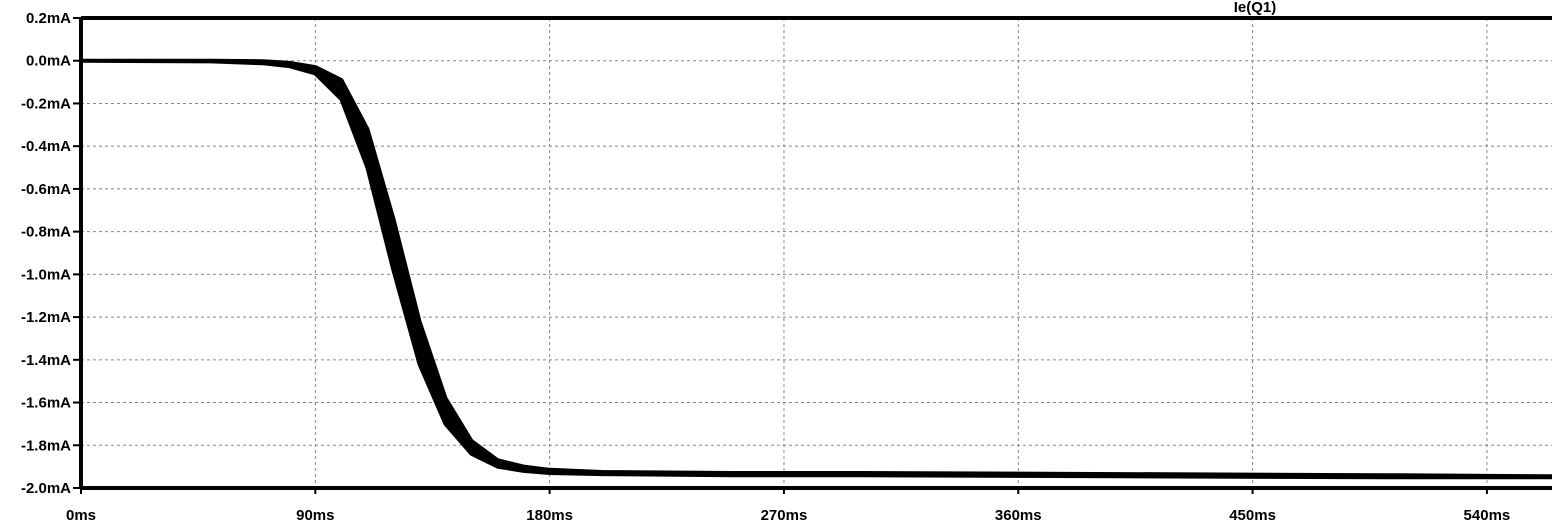 This screenshot has width=1552, height=530. What do you see at coordinates (81, 515) in the screenshot?
I see `x-tick-label: 0ms` at bounding box center [81, 515].